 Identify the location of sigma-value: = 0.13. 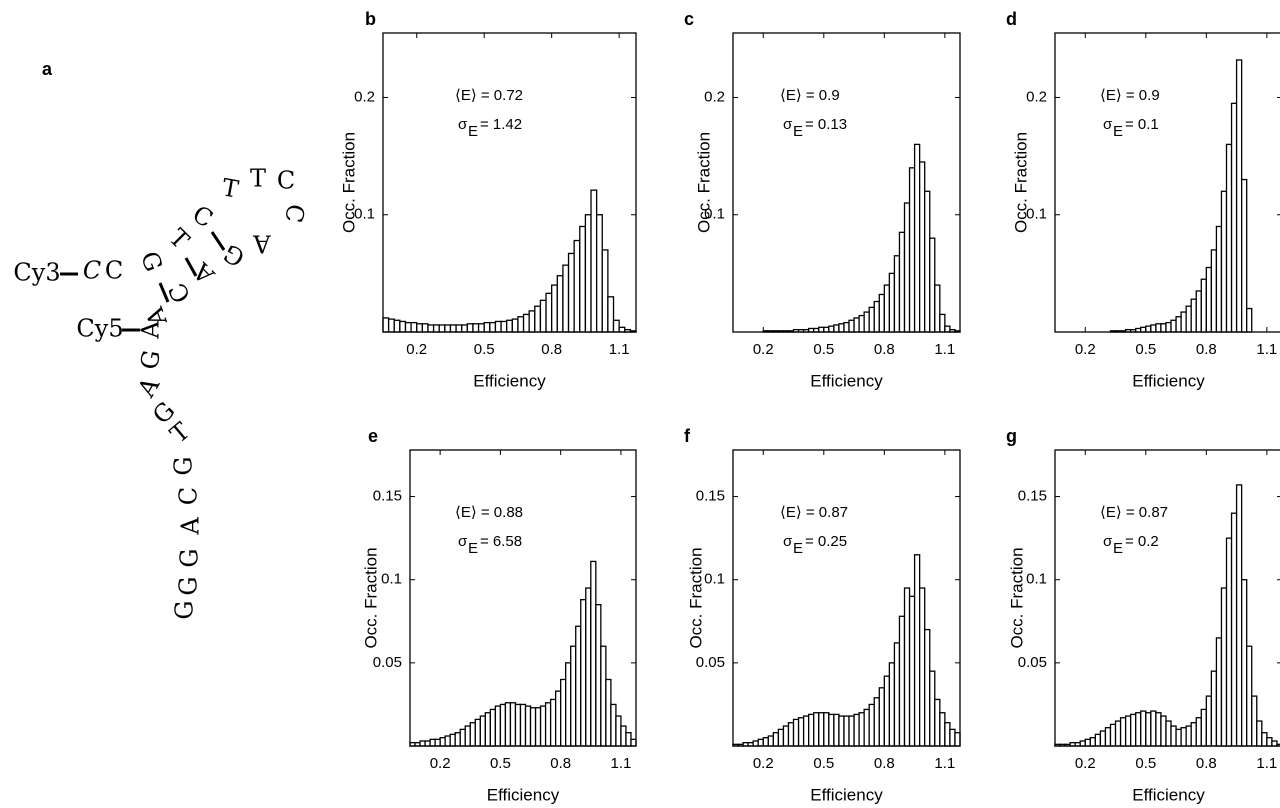
(826, 124).